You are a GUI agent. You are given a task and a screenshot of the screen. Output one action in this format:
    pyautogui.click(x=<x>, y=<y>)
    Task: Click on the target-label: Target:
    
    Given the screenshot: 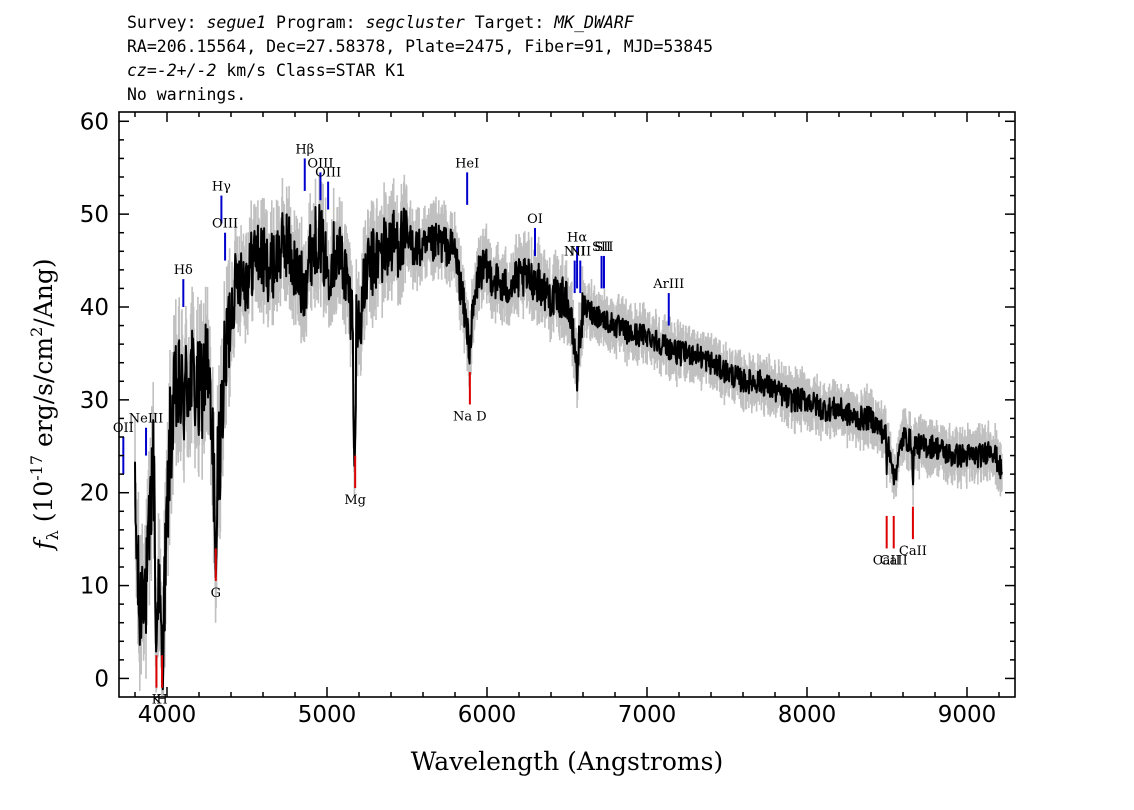 What is the action you would take?
    pyautogui.click(x=509, y=22)
    